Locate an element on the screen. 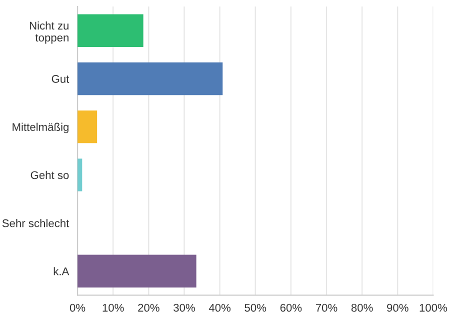  x-tick-label: 40% is located at coordinates (219, 308).